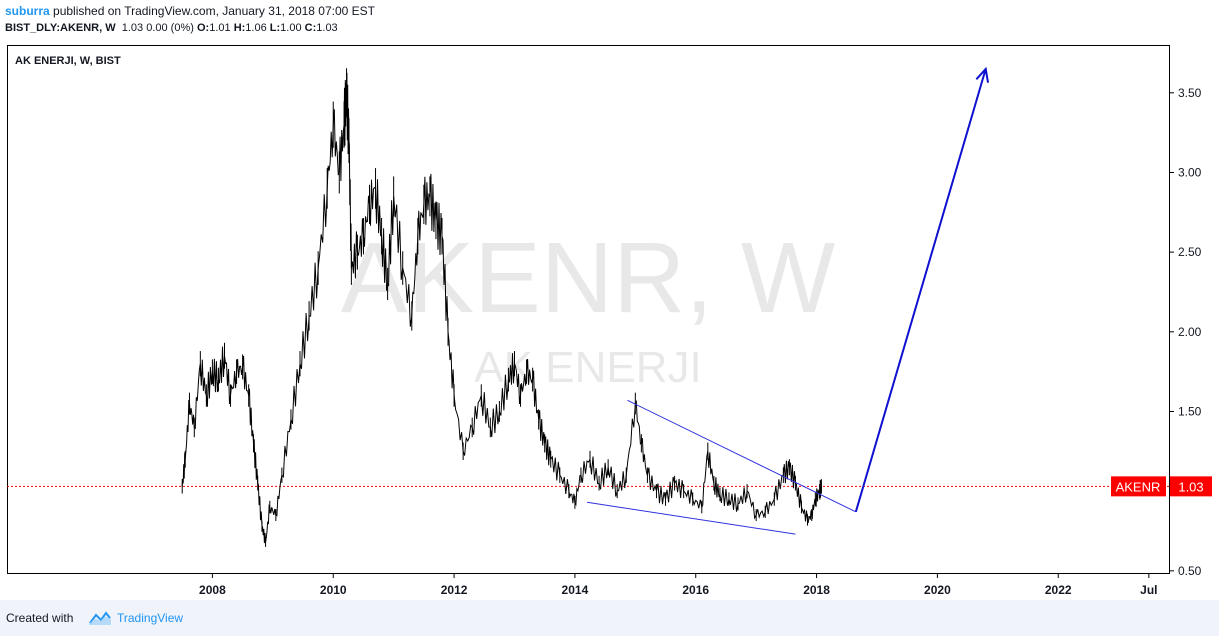  Describe the element at coordinates (1190, 93) in the screenshot. I see `y-tick-label: 3.50` at that location.